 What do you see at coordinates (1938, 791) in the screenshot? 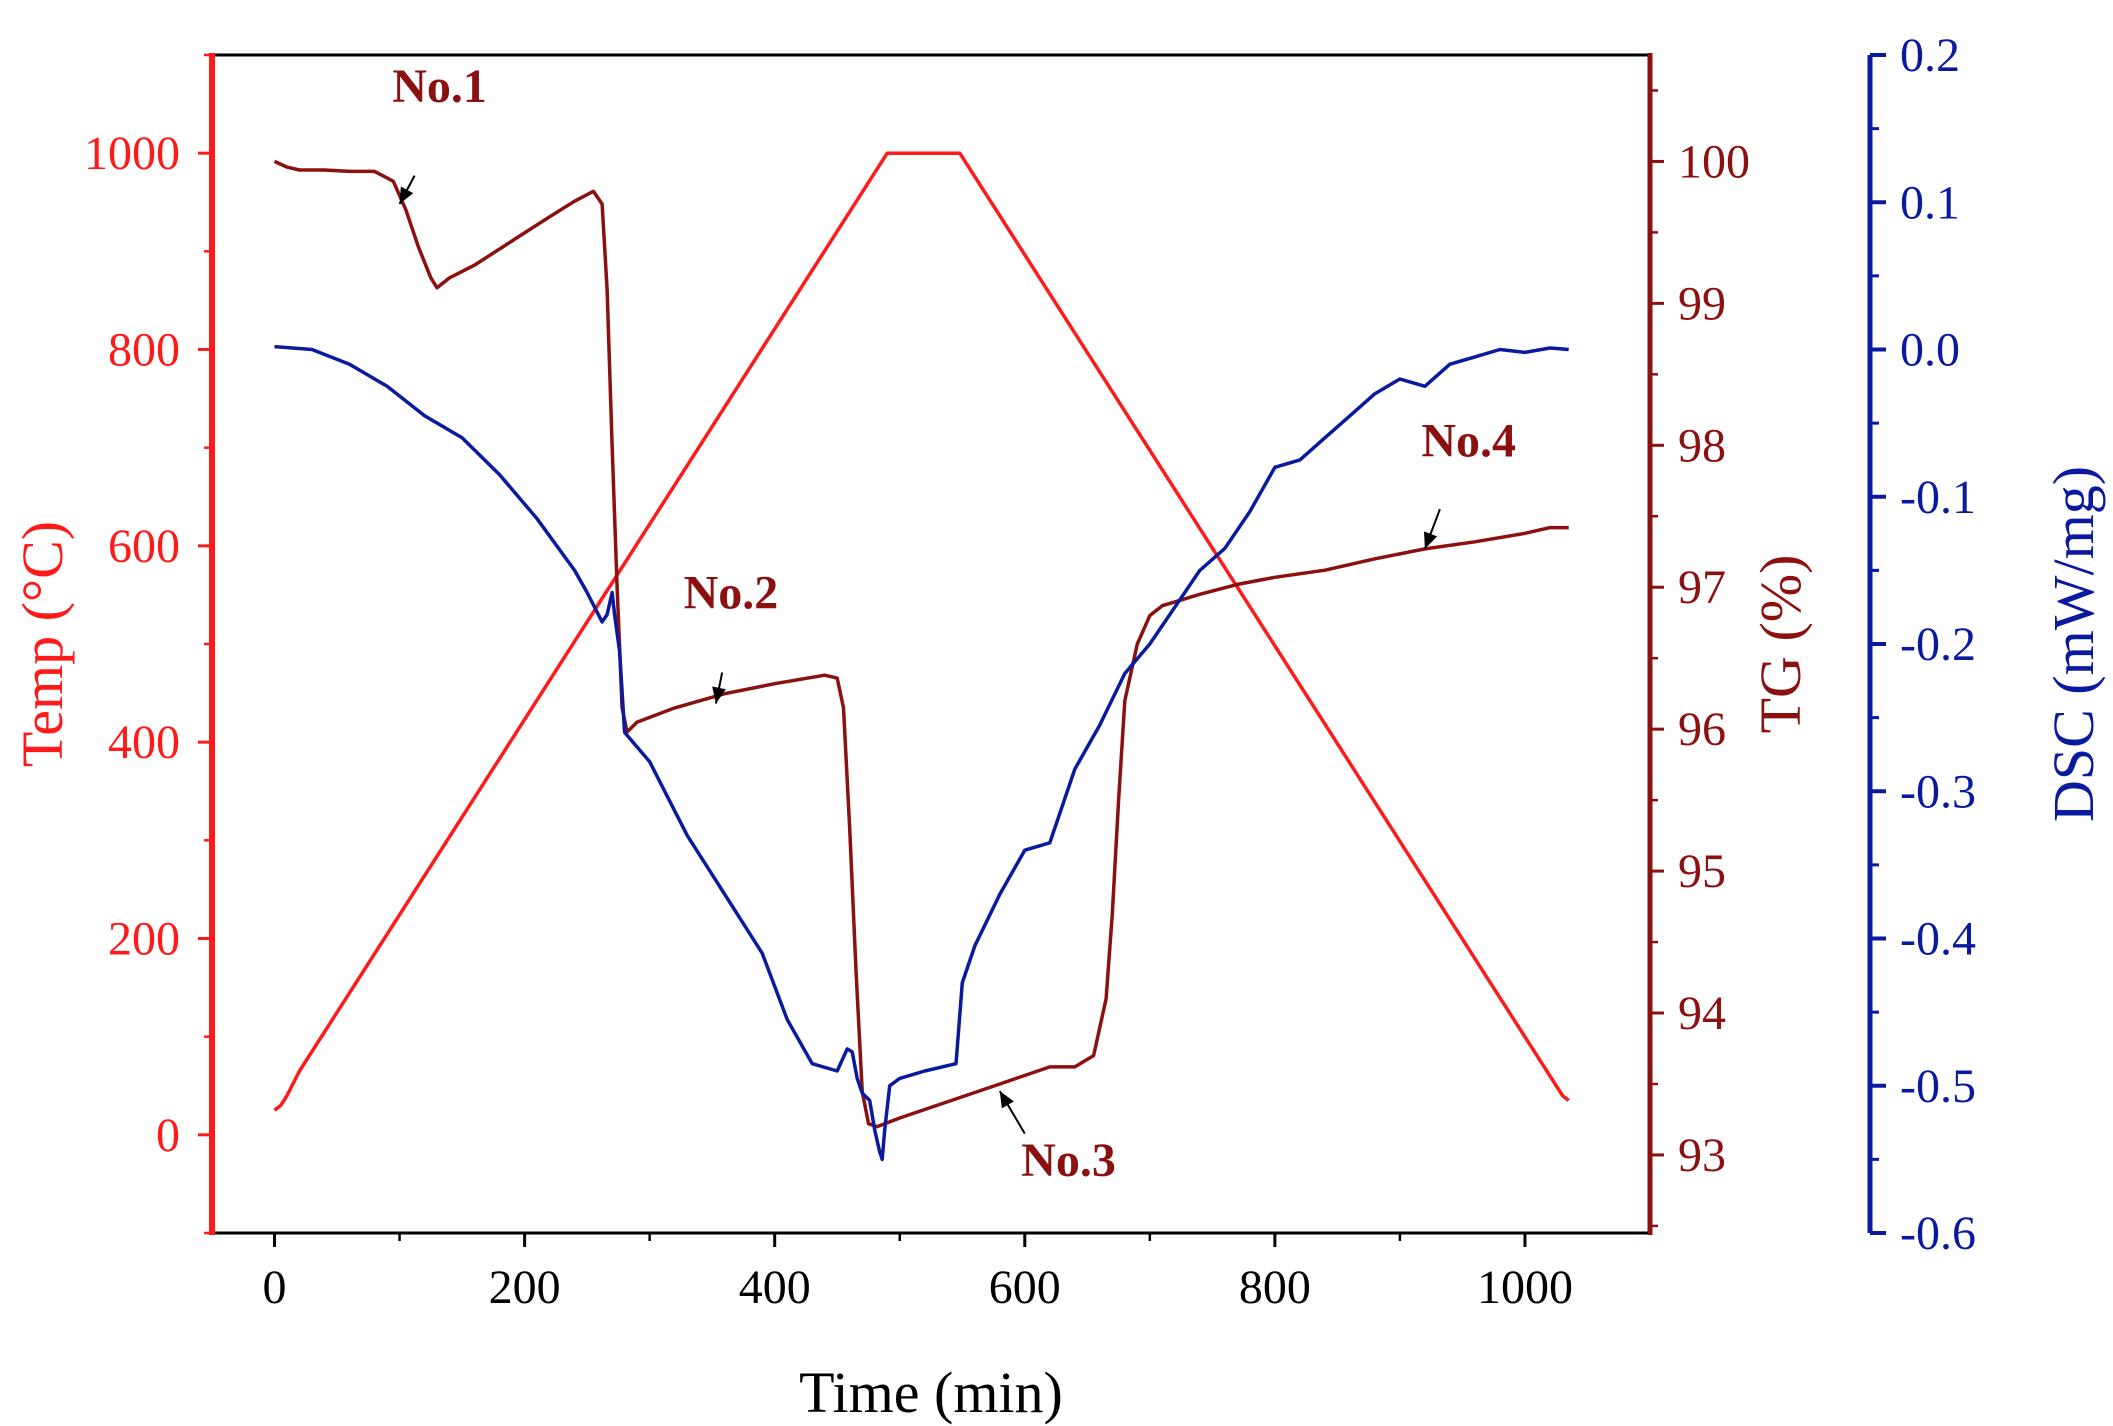
I see `dsc-tick-label: -0.3` at bounding box center [1938, 791].